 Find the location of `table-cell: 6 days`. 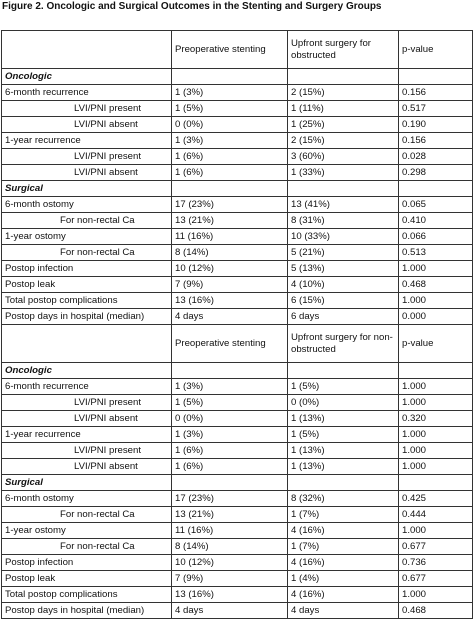

table-cell: 6 days is located at coordinates (343, 316).